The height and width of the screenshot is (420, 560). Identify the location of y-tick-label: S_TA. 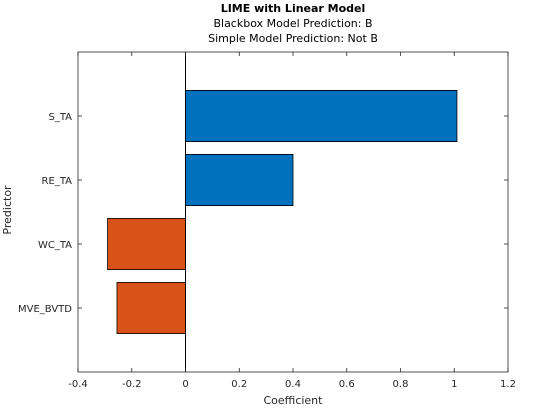
(60, 117).